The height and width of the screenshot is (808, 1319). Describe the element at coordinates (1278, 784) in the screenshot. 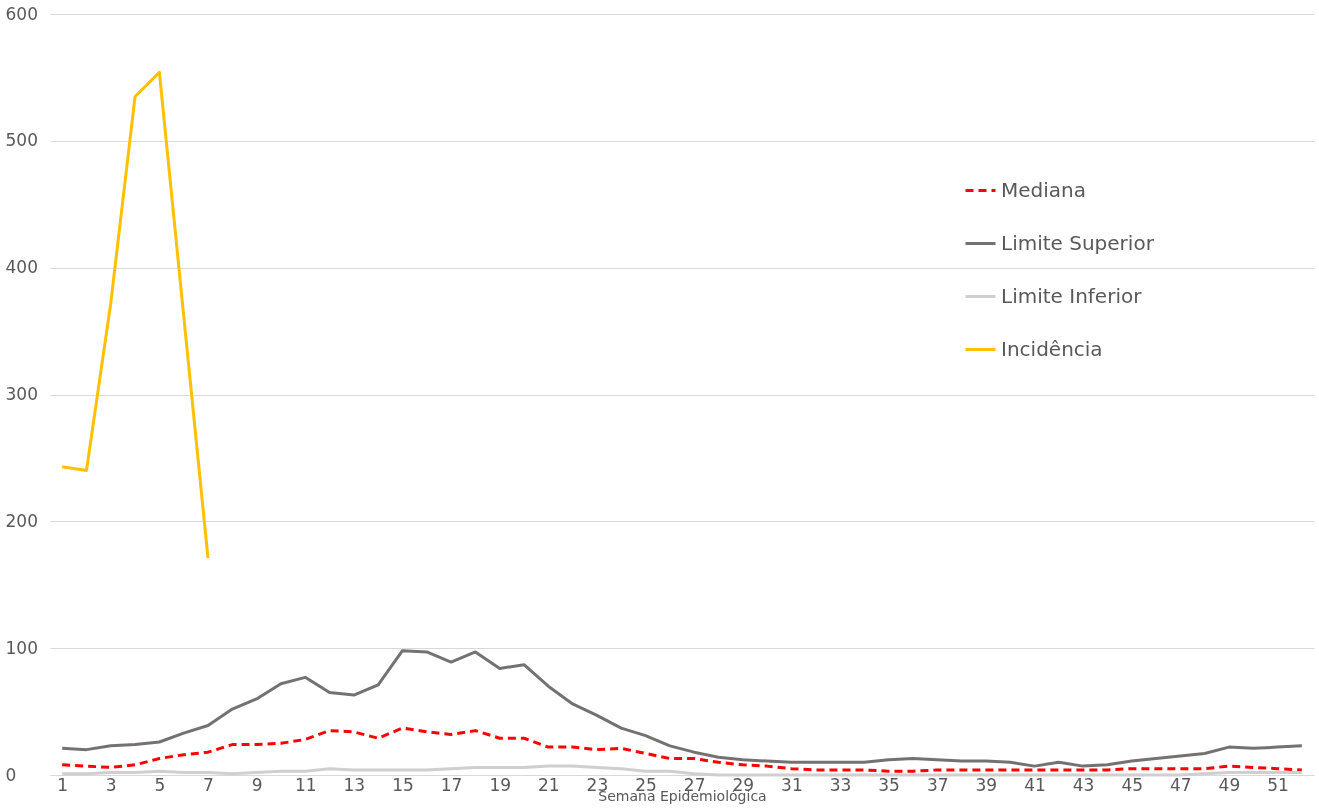

I see `x-tick-label: 51` at that location.